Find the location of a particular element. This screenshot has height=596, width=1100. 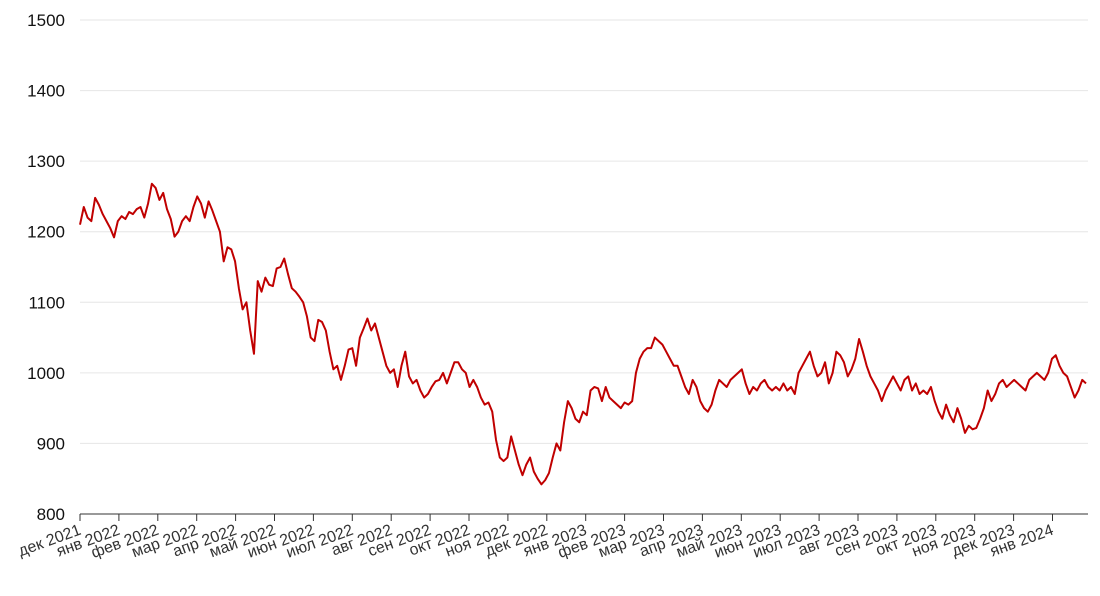

y-tick-label: 1300 is located at coordinates (46, 161).